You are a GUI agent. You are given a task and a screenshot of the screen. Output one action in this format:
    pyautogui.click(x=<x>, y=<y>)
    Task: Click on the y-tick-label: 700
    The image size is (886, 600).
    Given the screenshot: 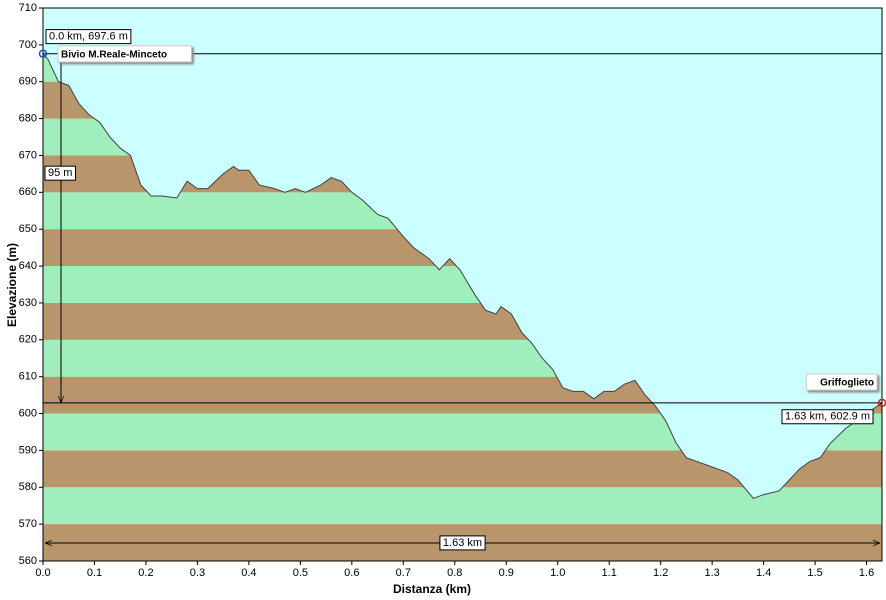 What is the action you would take?
    pyautogui.click(x=28, y=45)
    